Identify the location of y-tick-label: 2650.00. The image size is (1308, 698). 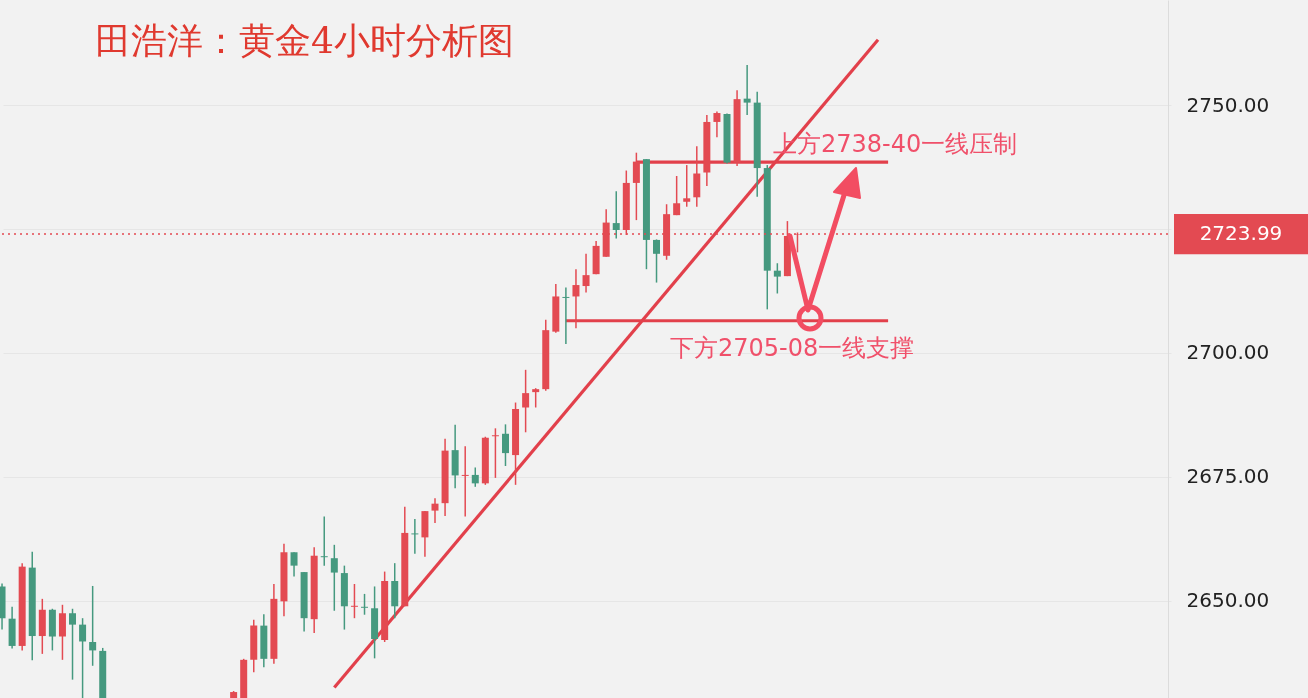
(1228, 600).